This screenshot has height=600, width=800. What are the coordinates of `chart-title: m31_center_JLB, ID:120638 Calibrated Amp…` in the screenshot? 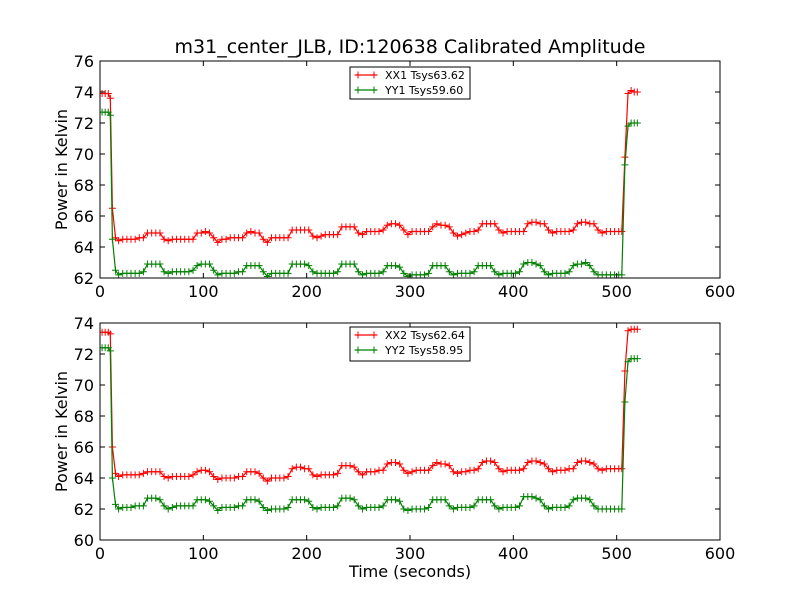 It's located at (410, 47).